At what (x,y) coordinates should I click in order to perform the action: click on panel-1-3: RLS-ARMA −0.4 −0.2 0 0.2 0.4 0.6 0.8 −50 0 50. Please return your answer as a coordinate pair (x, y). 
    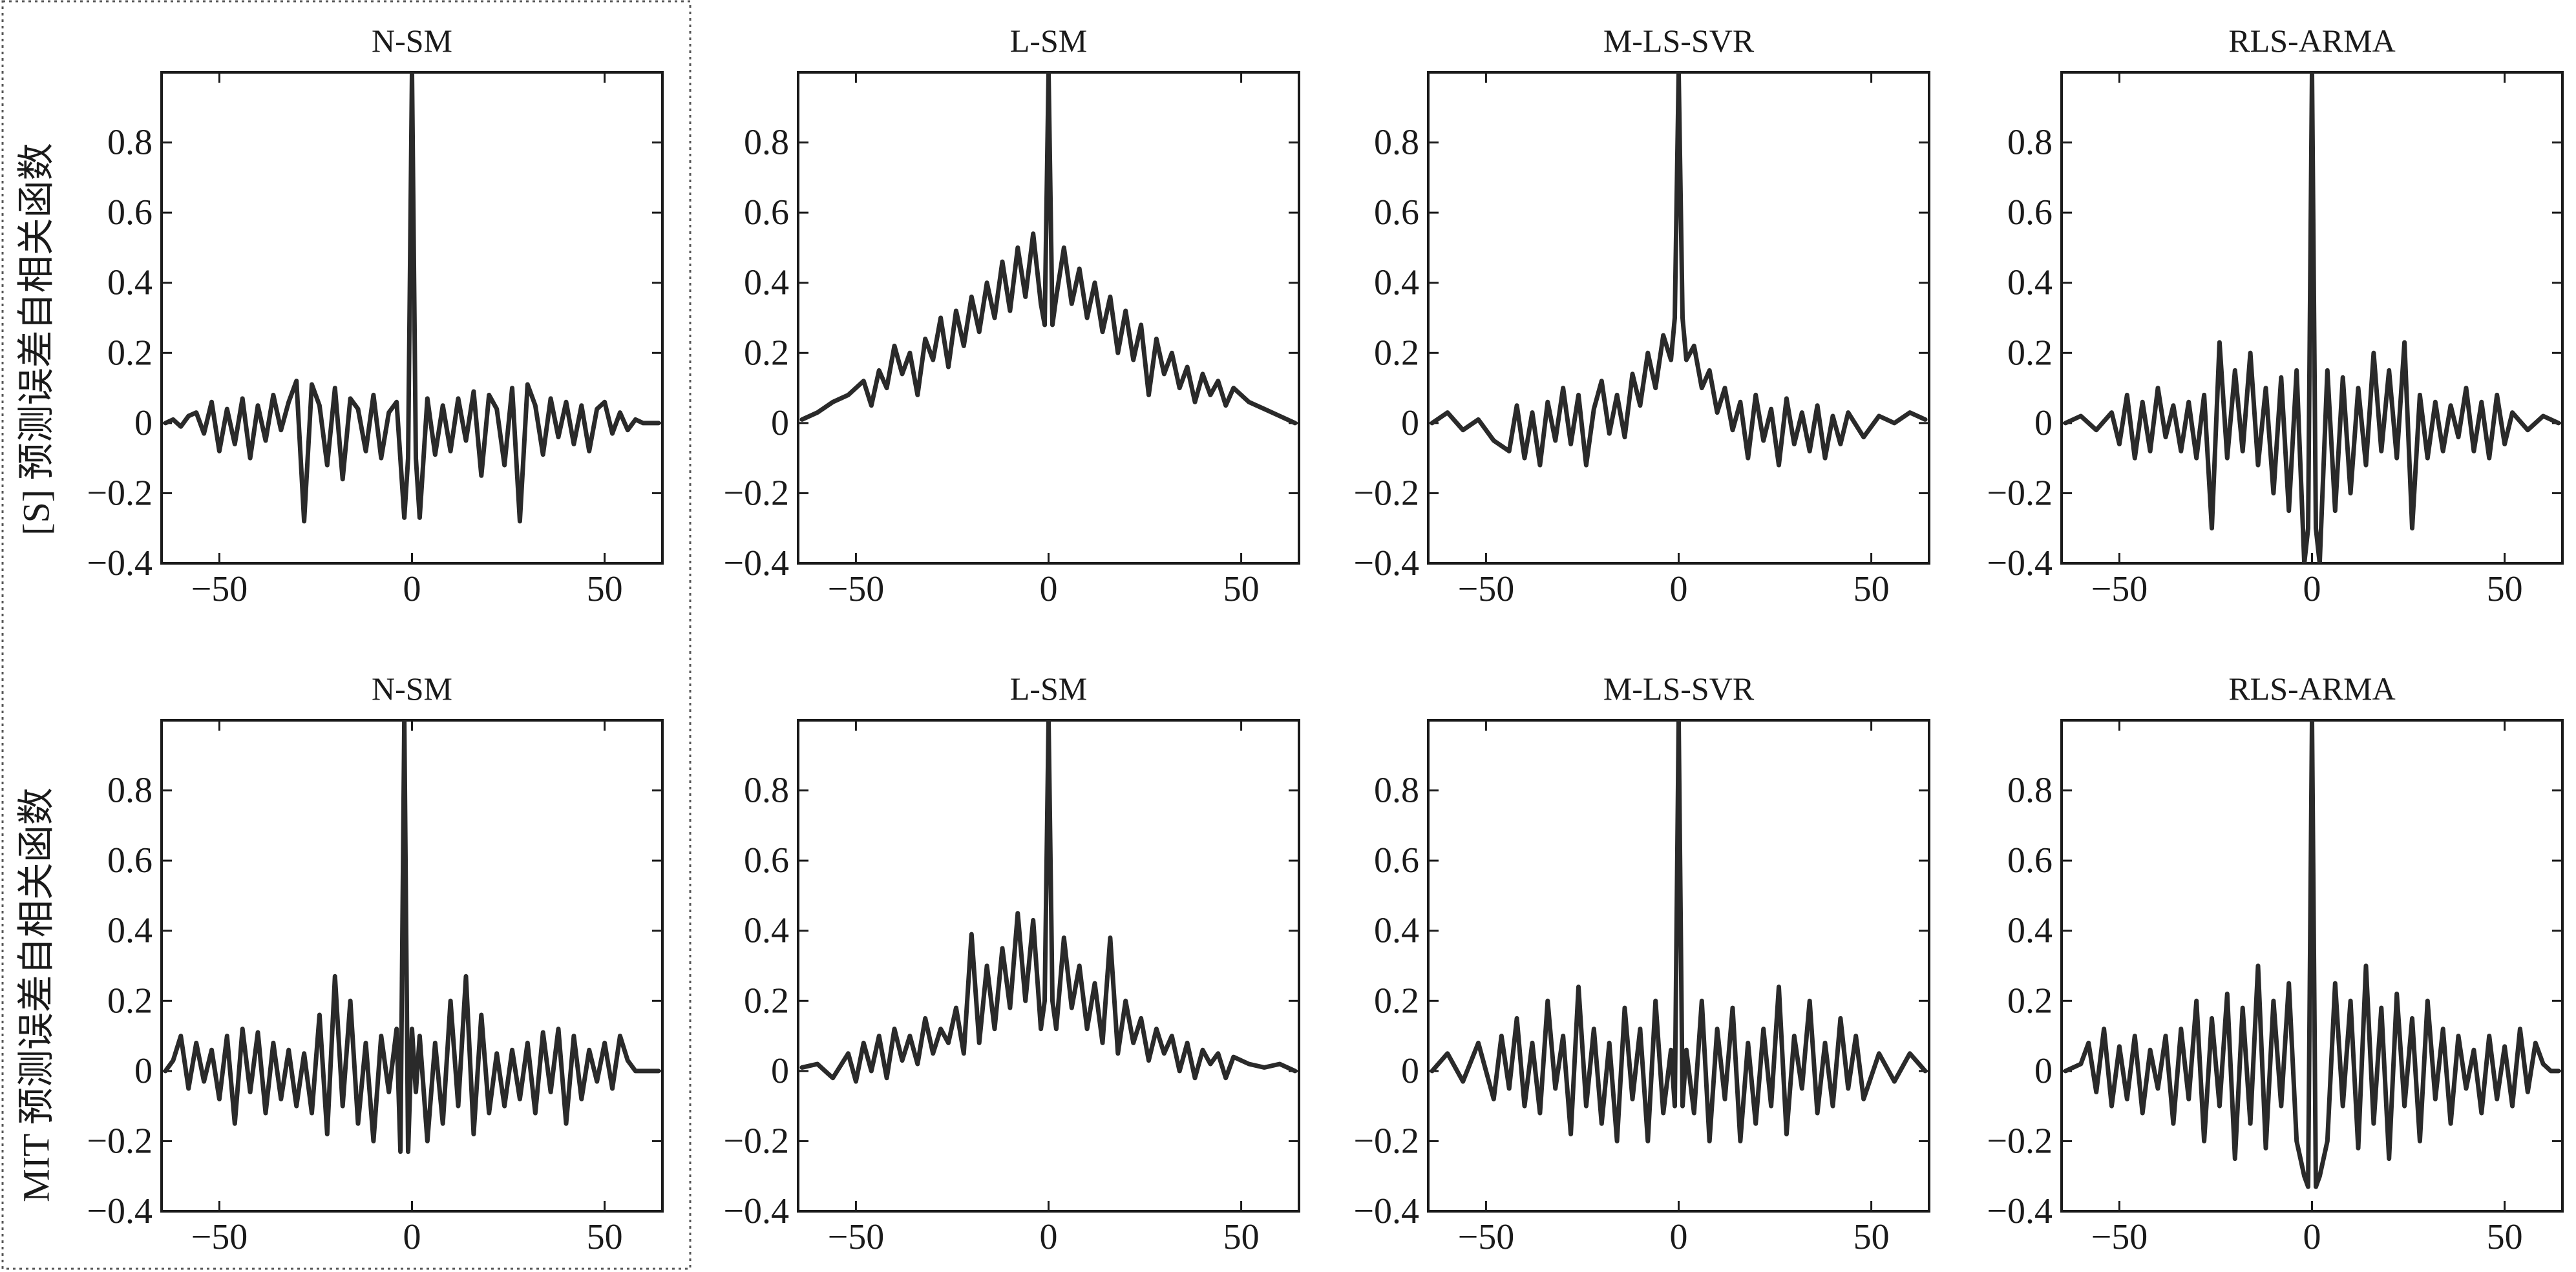
    Looking at the image, I should click on (2275, 964).